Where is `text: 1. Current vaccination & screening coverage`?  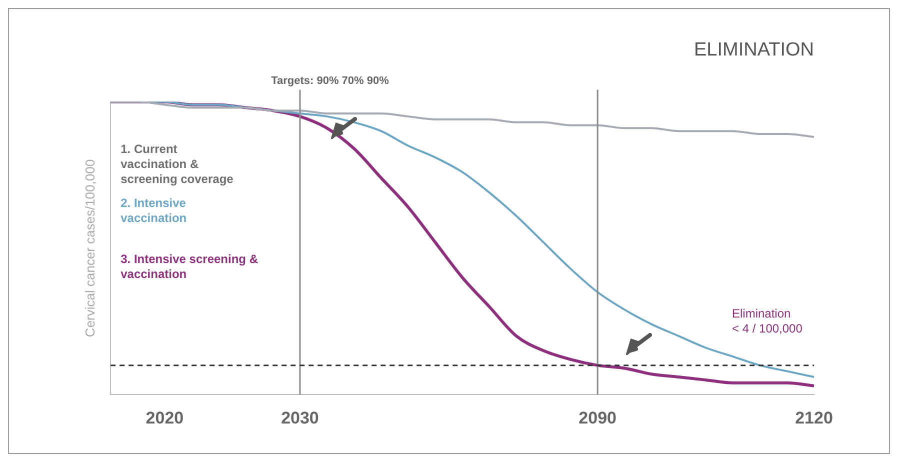 text: 1. Current vaccination & screening coverage is located at coordinates (177, 164).